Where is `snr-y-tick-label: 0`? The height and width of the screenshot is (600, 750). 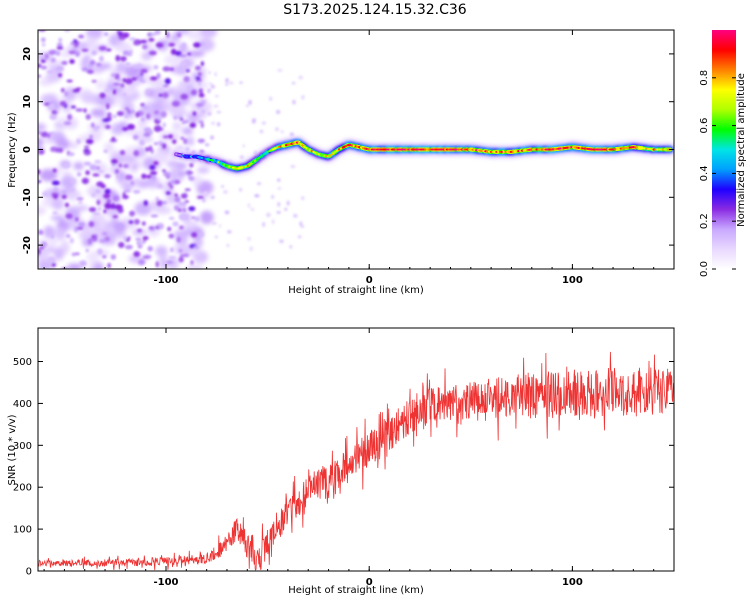 snr-y-tick-label: 0 is located at coordinates (29, 572).